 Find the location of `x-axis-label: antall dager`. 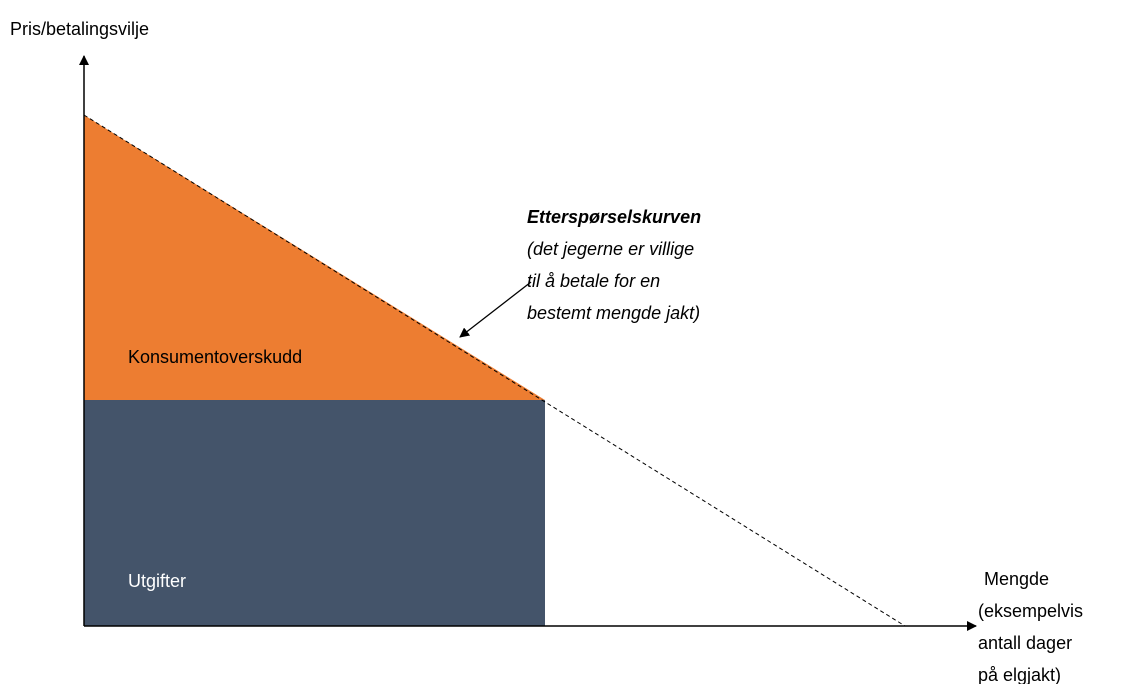

x-axis-label: antall dager is located at coordinates (1025, 643).